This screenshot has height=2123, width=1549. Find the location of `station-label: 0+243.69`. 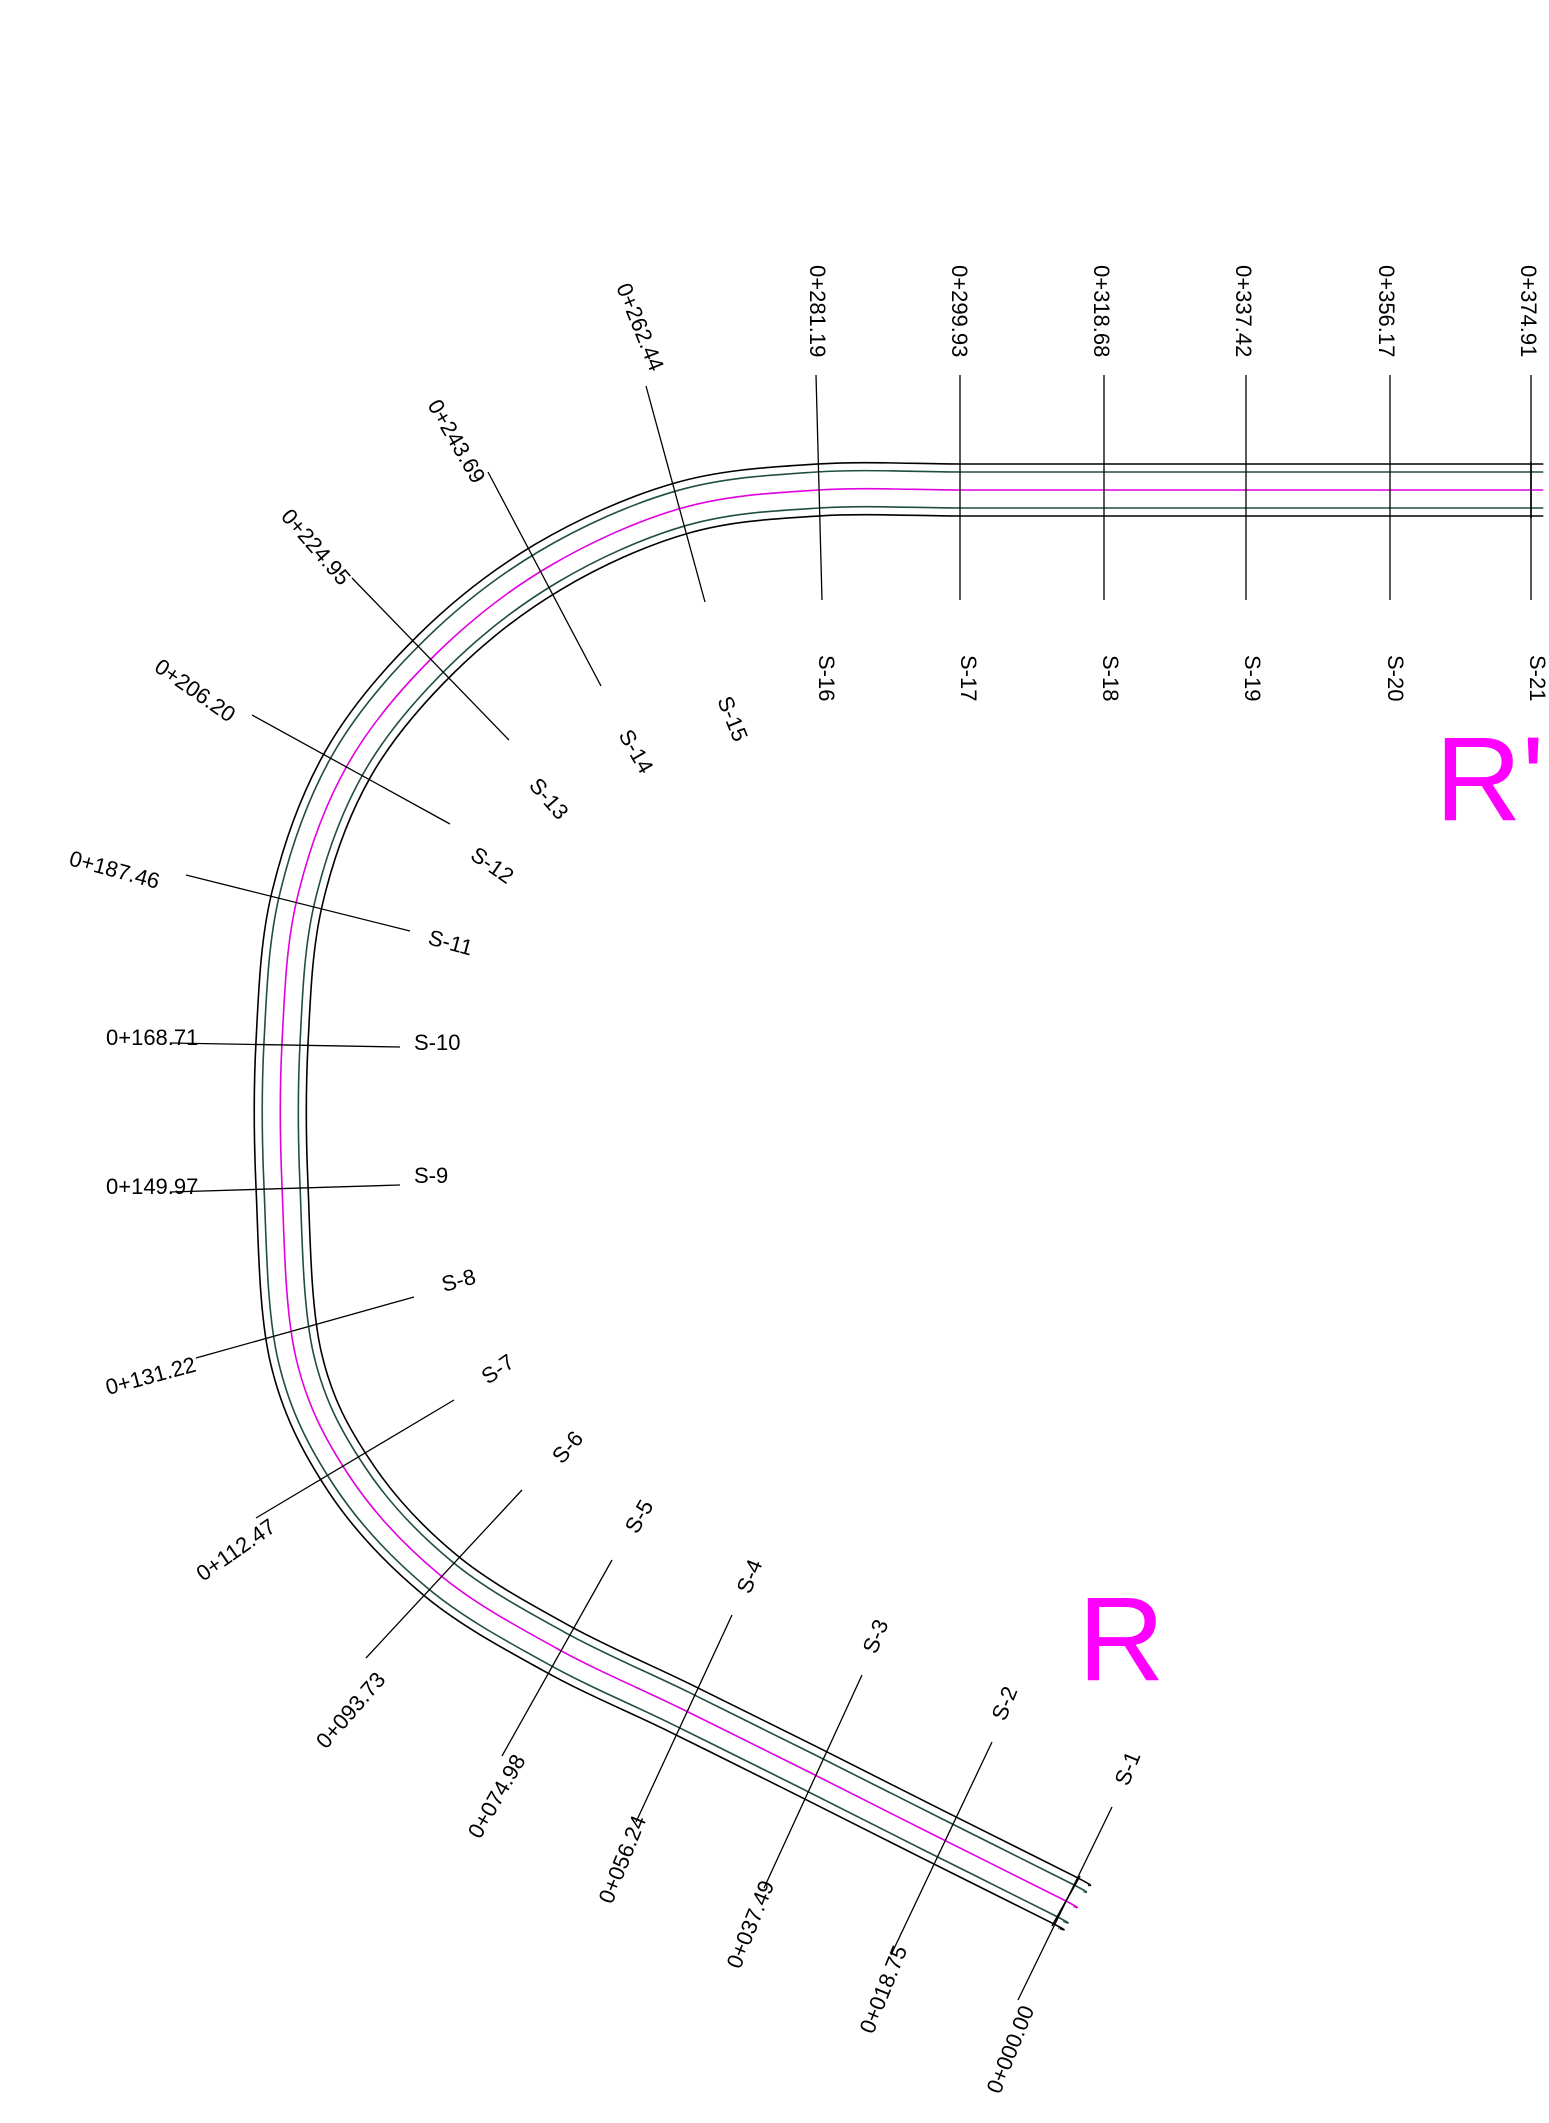

station-label: 0+243.69 is located at coordinates (457, 441).